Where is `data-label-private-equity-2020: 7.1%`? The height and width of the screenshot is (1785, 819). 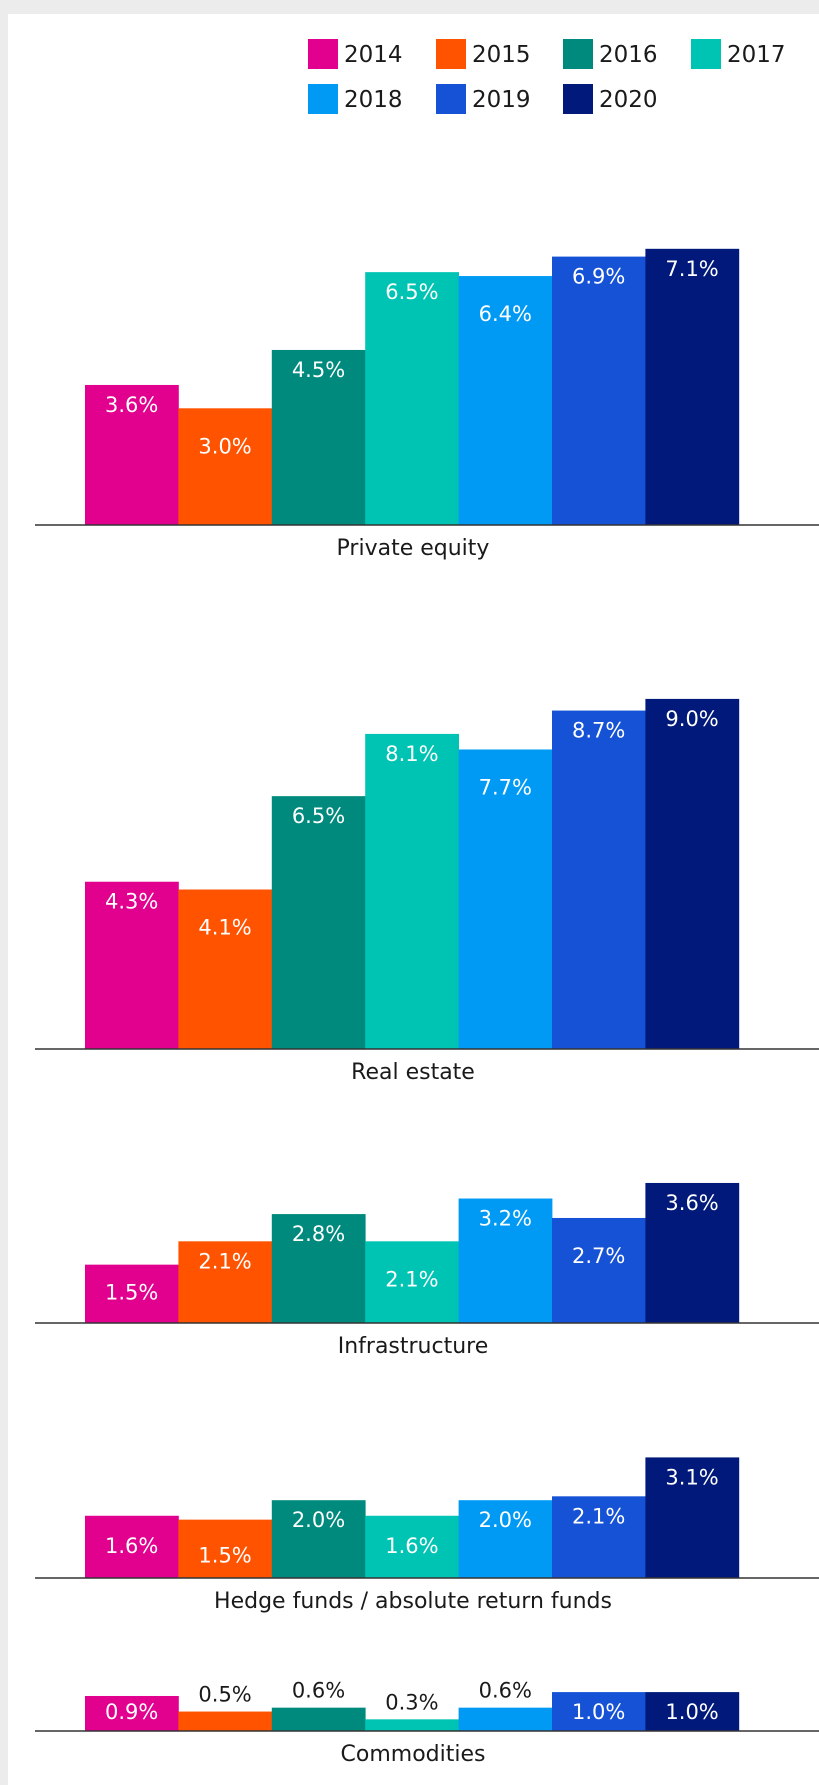
data-label-private-equity-2020: 7.1% is located at coordinates (691, 269).